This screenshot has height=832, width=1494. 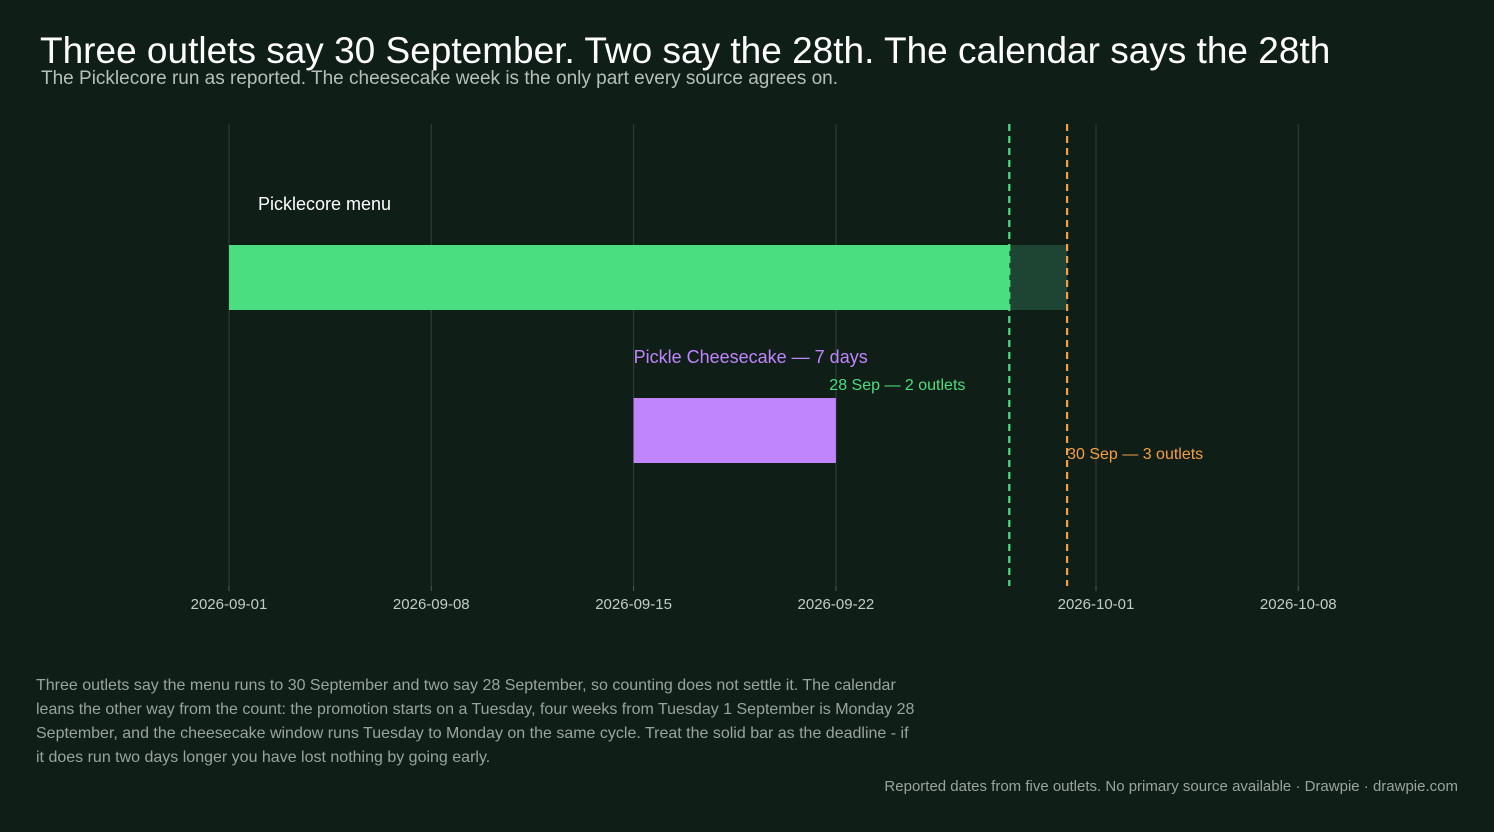 What do you see at coordinates (1135, 454) in the screenshot?
I see `marker-label: 30 Sep — 3 outlets` at bounding box center [1135, 454].